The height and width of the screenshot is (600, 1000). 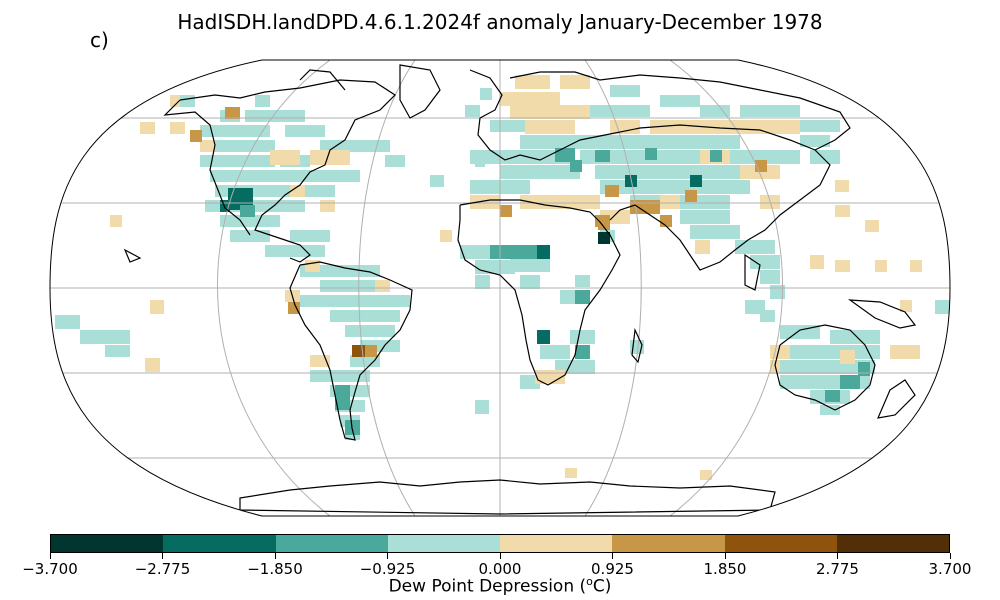 I want to click on colorbar, so click(x=500, y=543).